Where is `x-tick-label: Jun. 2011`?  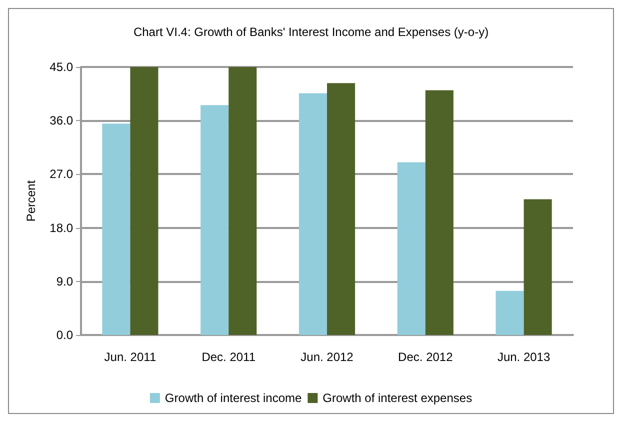
x-tick-label: Jun. 2011 is located at coordinates (130, 357).